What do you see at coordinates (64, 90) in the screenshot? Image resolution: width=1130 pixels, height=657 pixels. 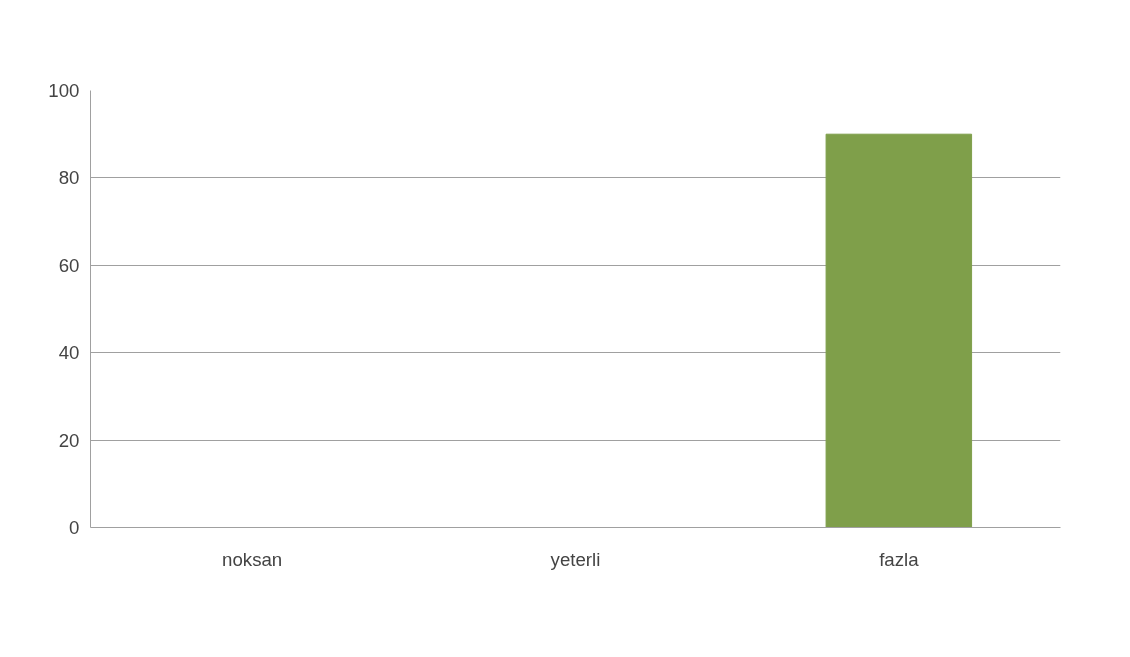 I see `y-tick-label: 100` at bounding box center [64, 90].